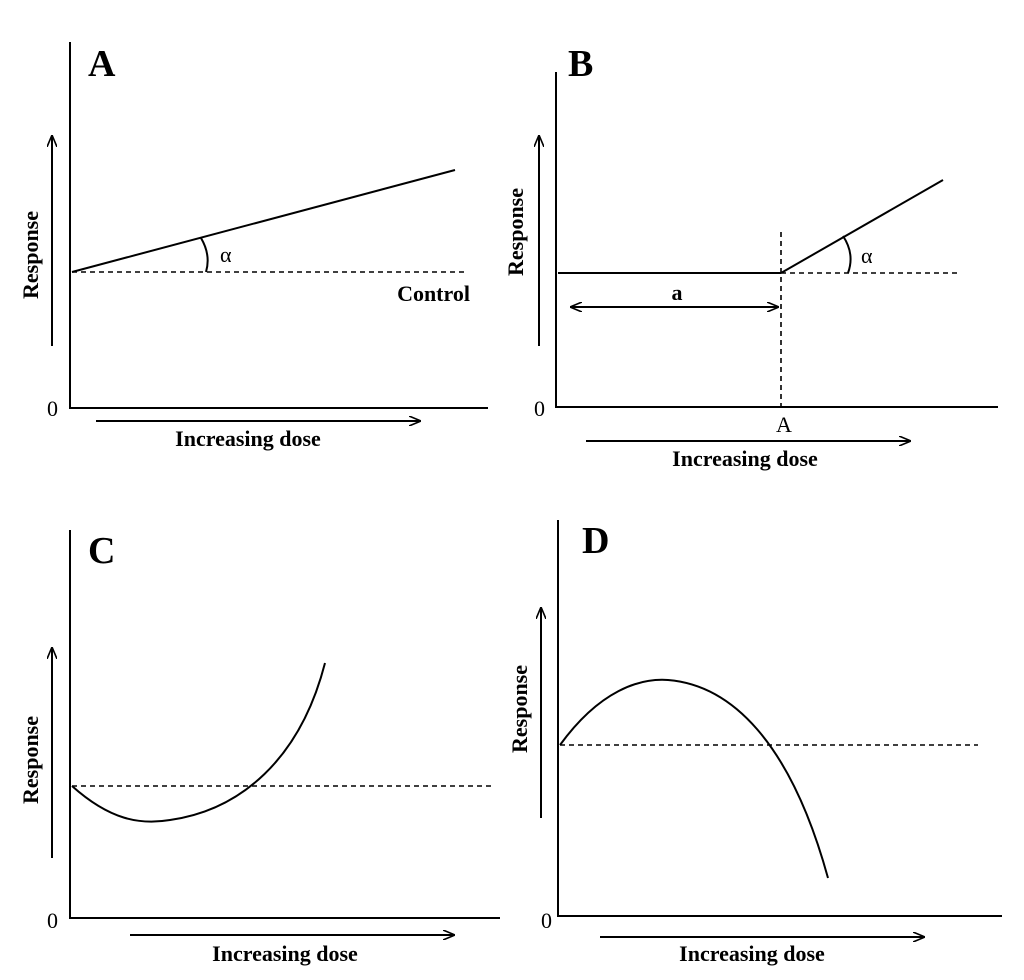 Image resolution: width=1024 pixels, height=980 pixels. Describe the element at coordinates (580, 64) in the screenshot. I see `panel-b-letter: B` at that location.